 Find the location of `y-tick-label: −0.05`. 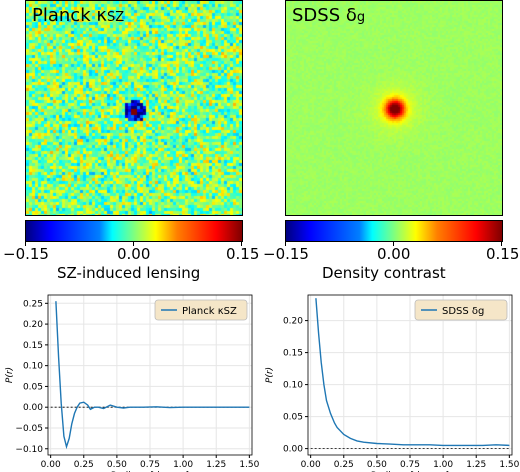

y-tick-label: −0.05 is located at coordinates (29, 429).